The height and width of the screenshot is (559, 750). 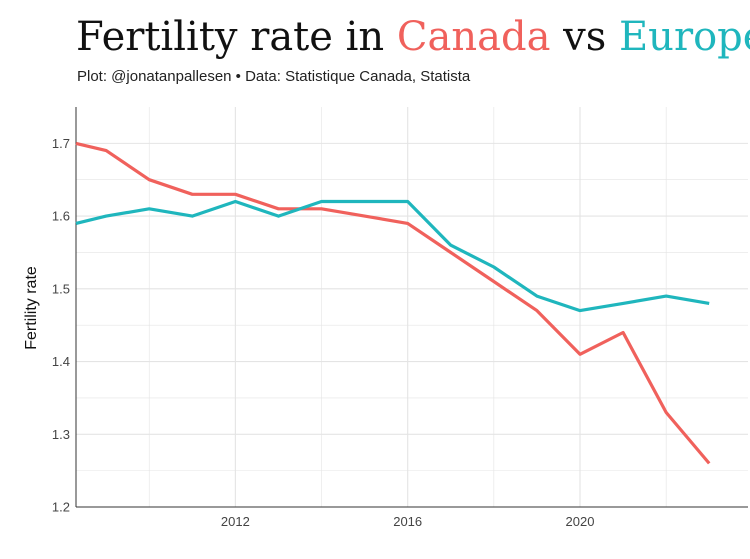 What do you see at coordinates (473, 37) in the screenshot?
I see `title-canada: Canada` at bounding box center [473, 37].